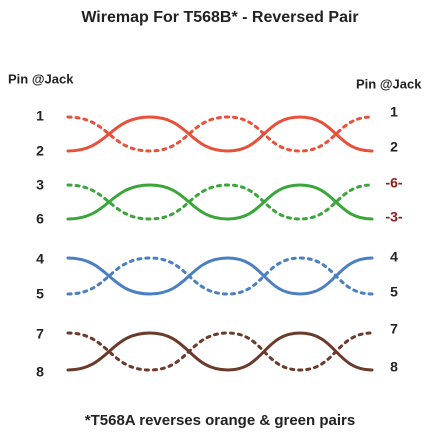 Image resolution: width=441 pixels, height=438 pixels. I want to click on right-pin-label: 1, so click(394, 112).